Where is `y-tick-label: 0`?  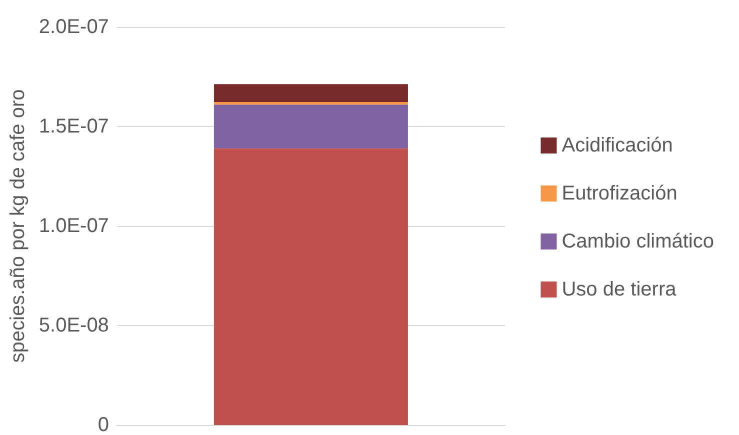 y-tick-label: 0 is located at coordinates (103, 424).